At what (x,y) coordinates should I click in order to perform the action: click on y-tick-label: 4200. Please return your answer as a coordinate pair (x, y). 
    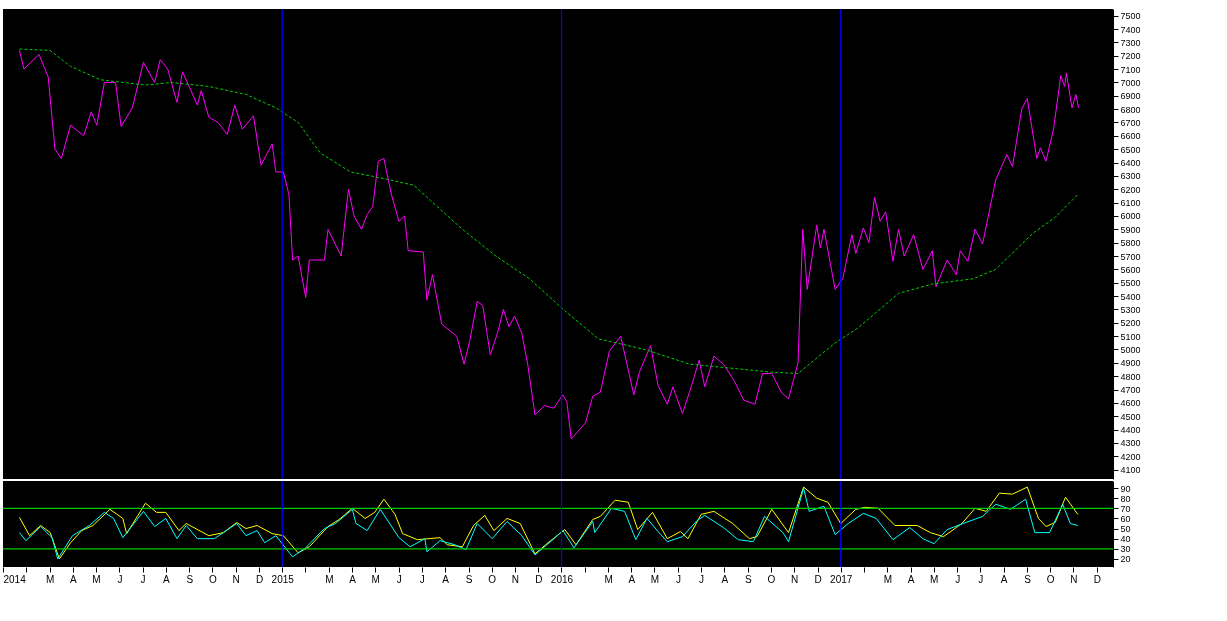
    Looking at the image, I should click on (1130, 456).